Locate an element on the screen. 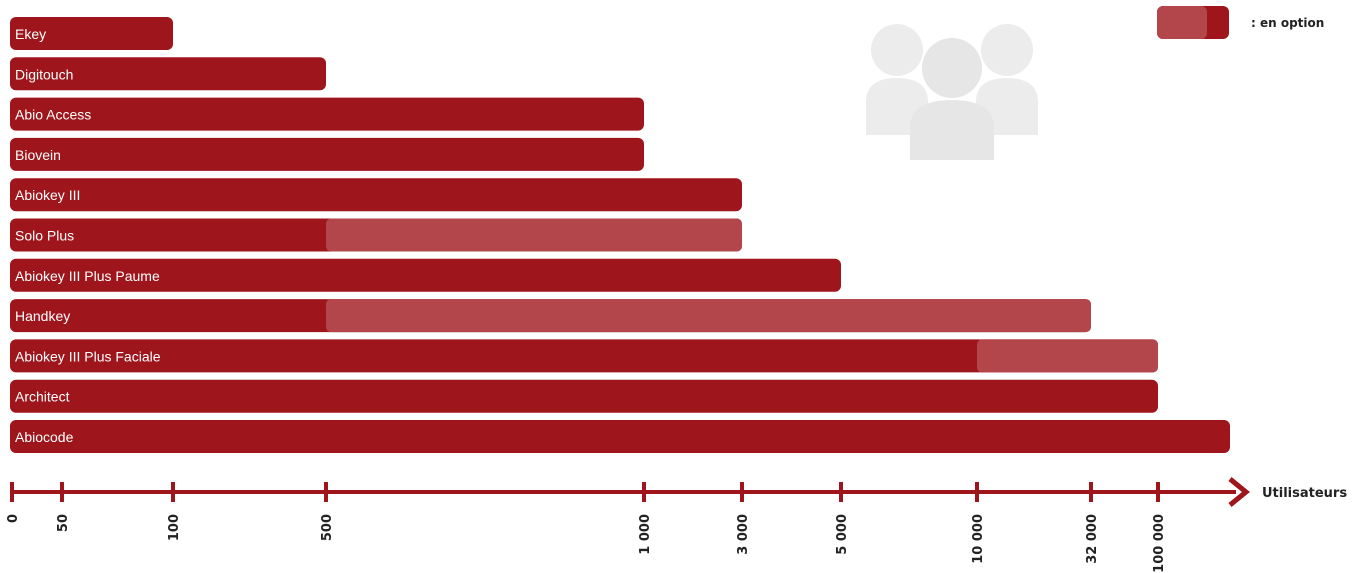 The height and width of the screenshot is (573, 1359). bar-label: Abiocode is located at coordinates (44, 437).